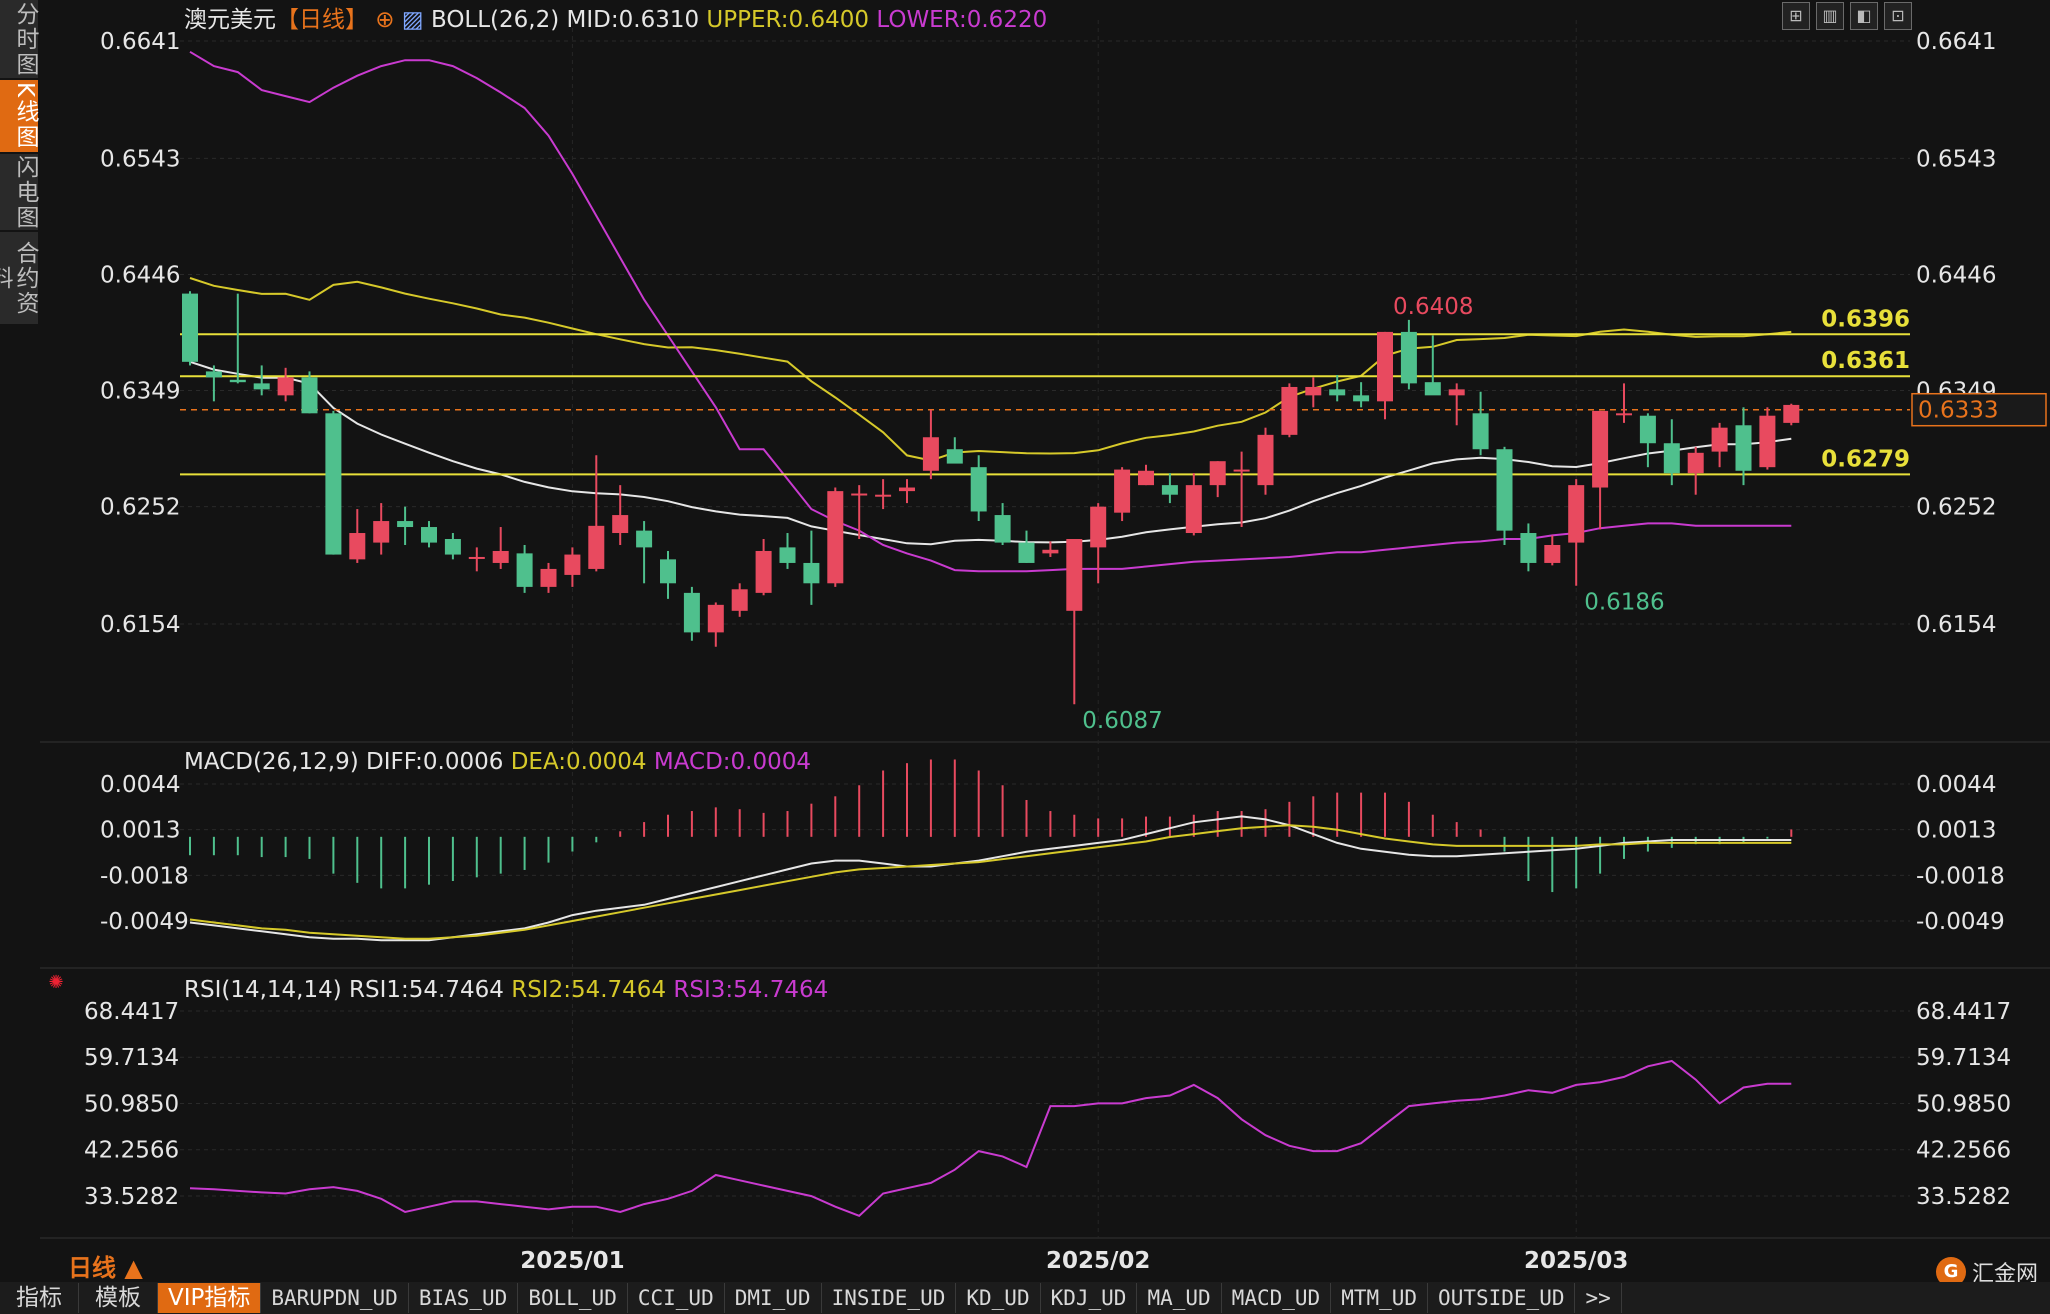 This screenshot has height=1314, width=2050. What do you see at coordinates (118, 1298) in the screenshot?
I see `indicator-tab-1: 模板` at bounding box center [118, 1298].